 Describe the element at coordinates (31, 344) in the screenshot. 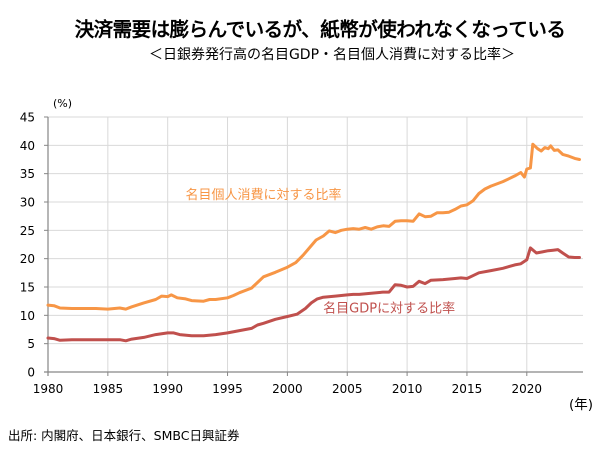

I see `y-tick-label: 5` at that location.